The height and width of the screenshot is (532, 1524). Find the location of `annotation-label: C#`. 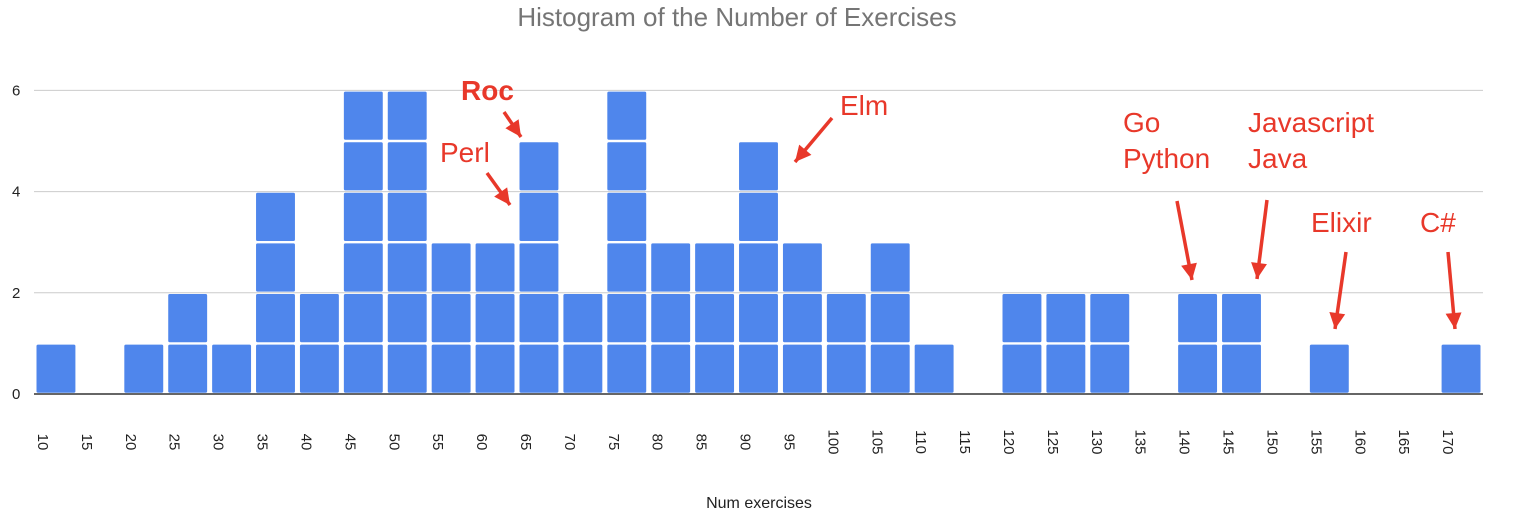

annotation-label: C# is located at coordinates (1438, 222).